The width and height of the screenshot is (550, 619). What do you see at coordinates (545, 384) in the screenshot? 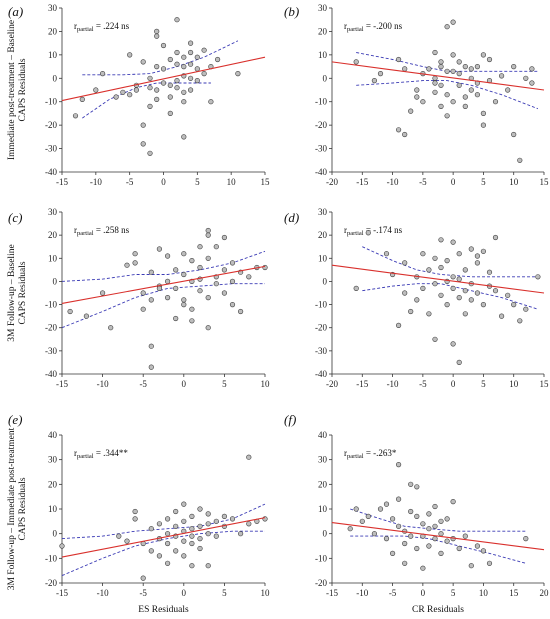
I see `x-tick-label: 15` at bounding box center [545, 384].